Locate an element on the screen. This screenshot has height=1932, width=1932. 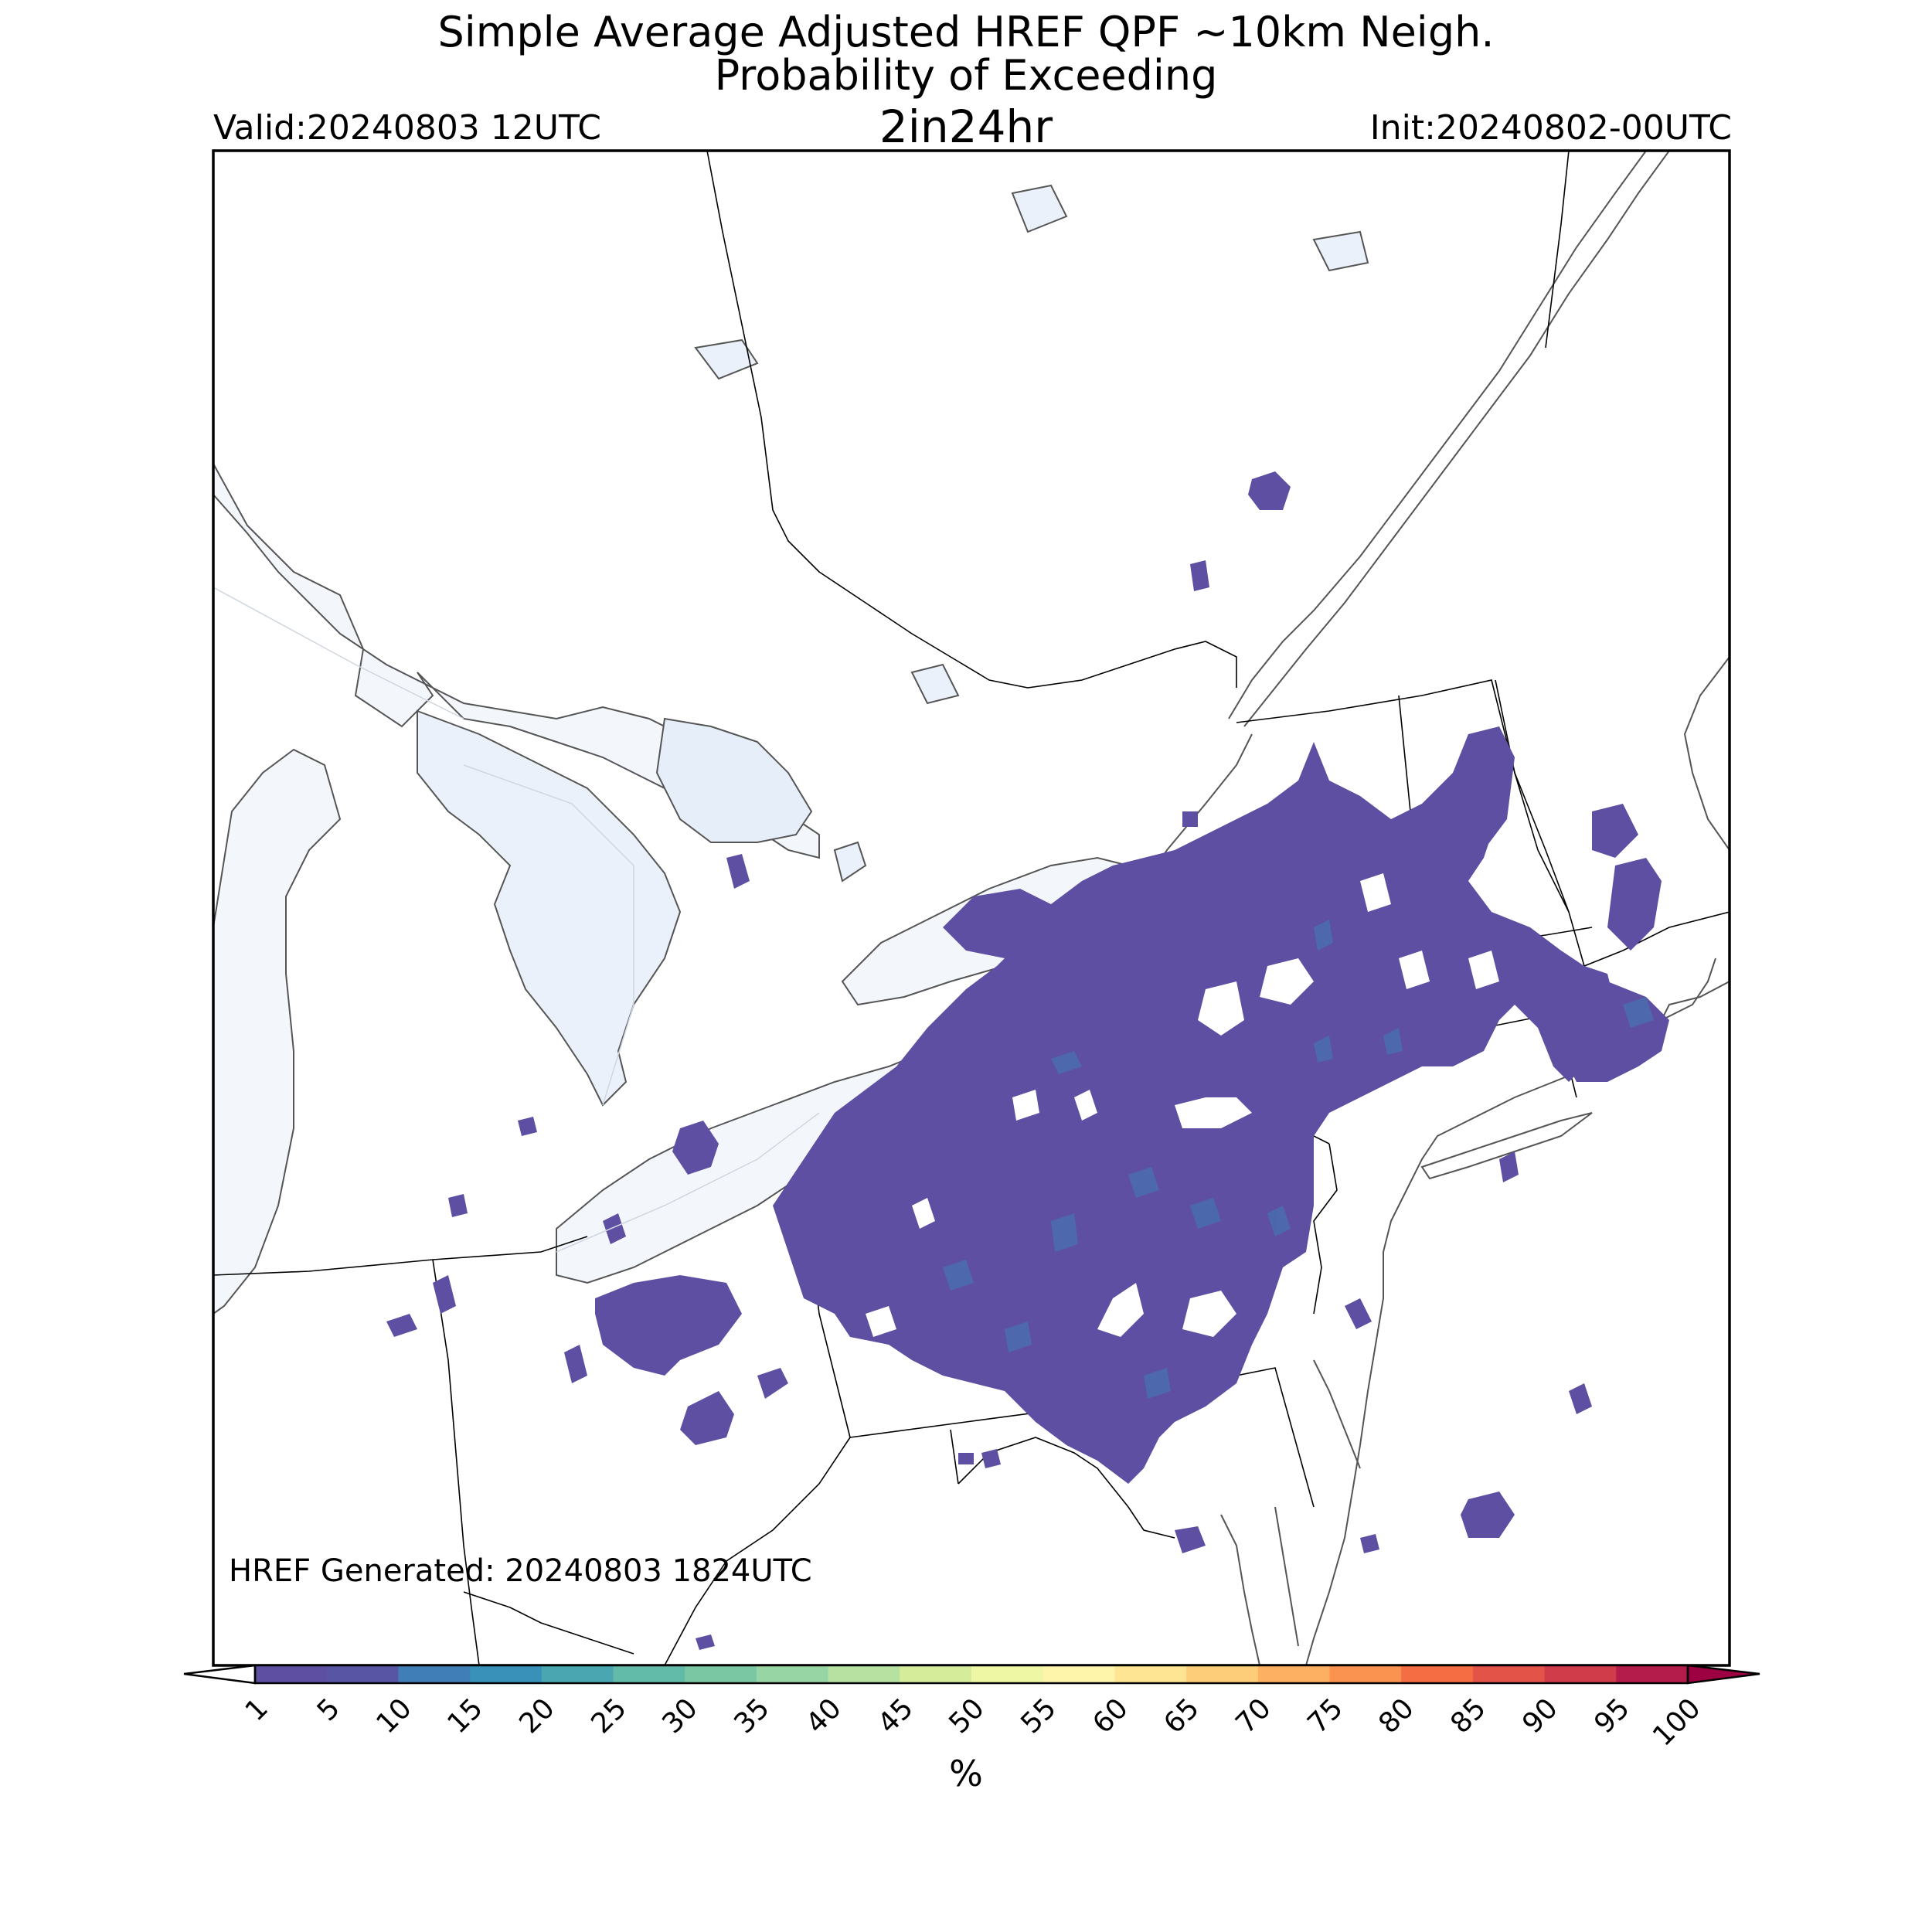
colorbar-under-arrow is located at coordinates (220, 1674).